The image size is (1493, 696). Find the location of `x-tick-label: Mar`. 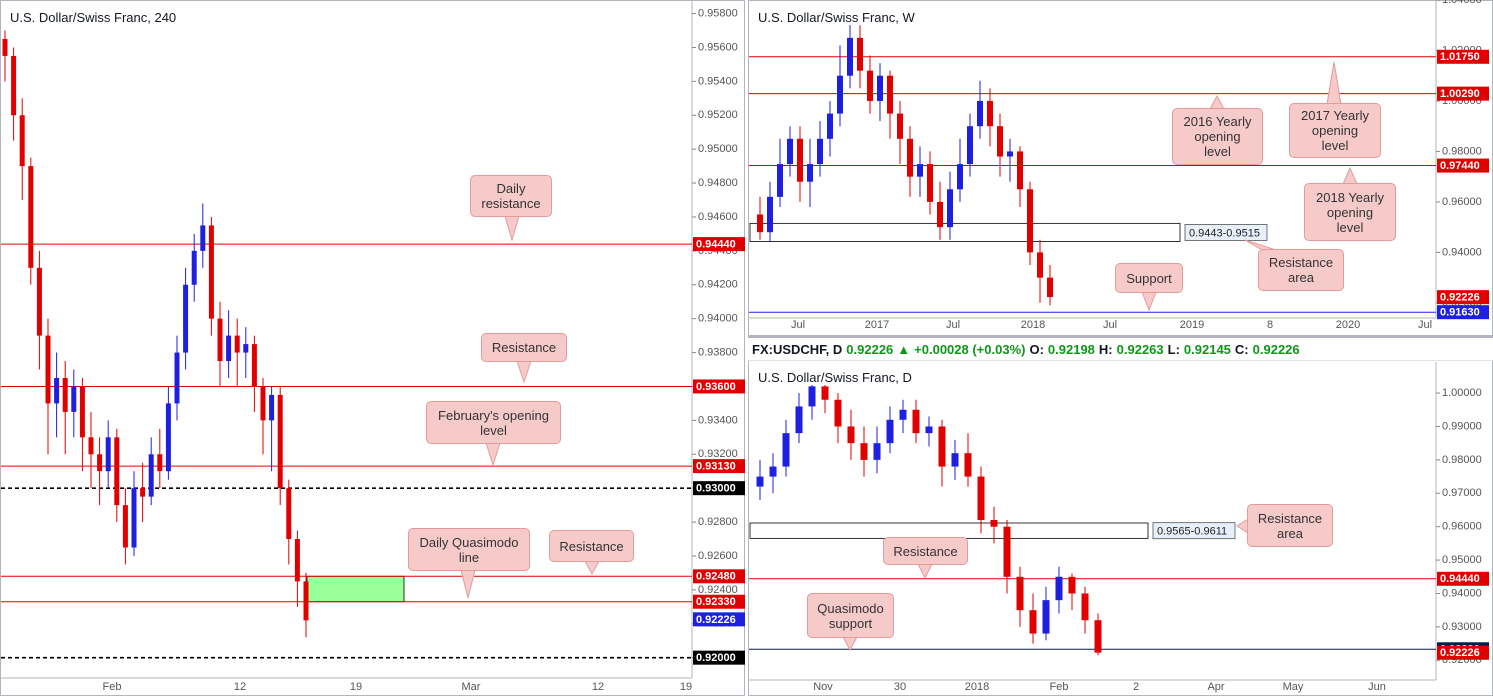

x-tick-label: Mar is located at coordinates (471, 687).